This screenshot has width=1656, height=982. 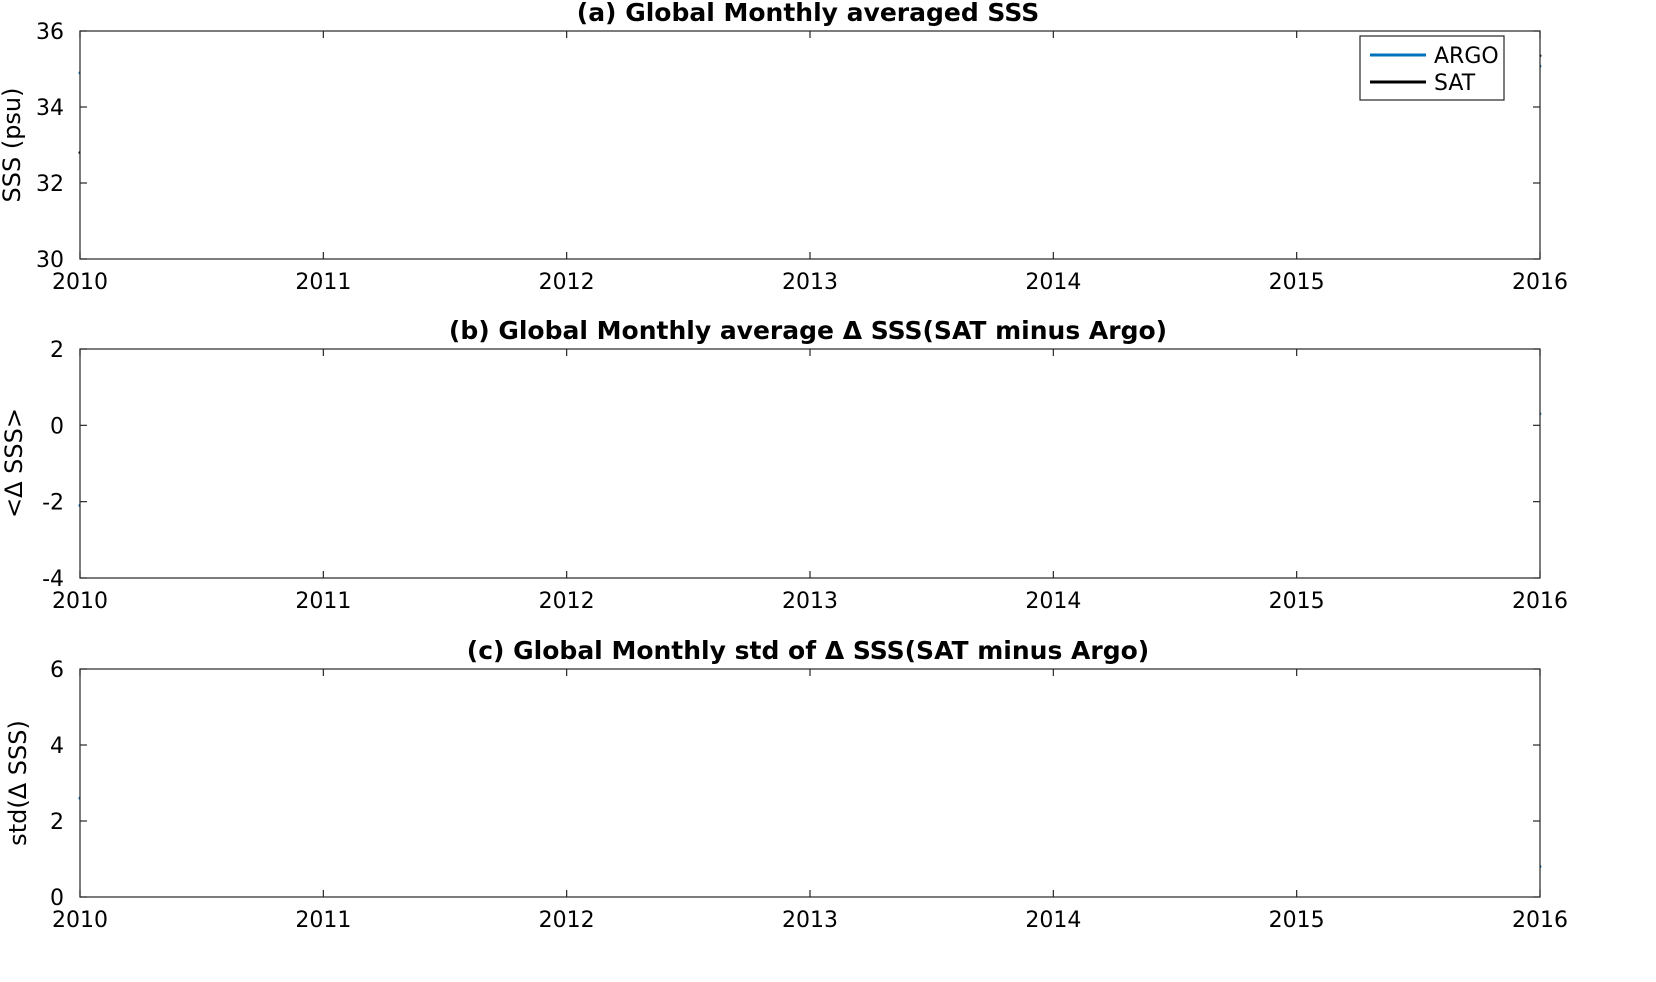 What do you see at coordinates (50, 108) in the screenshot?
I see `panel-a-y-tick-label: 34` at bounding box center [50, 108].